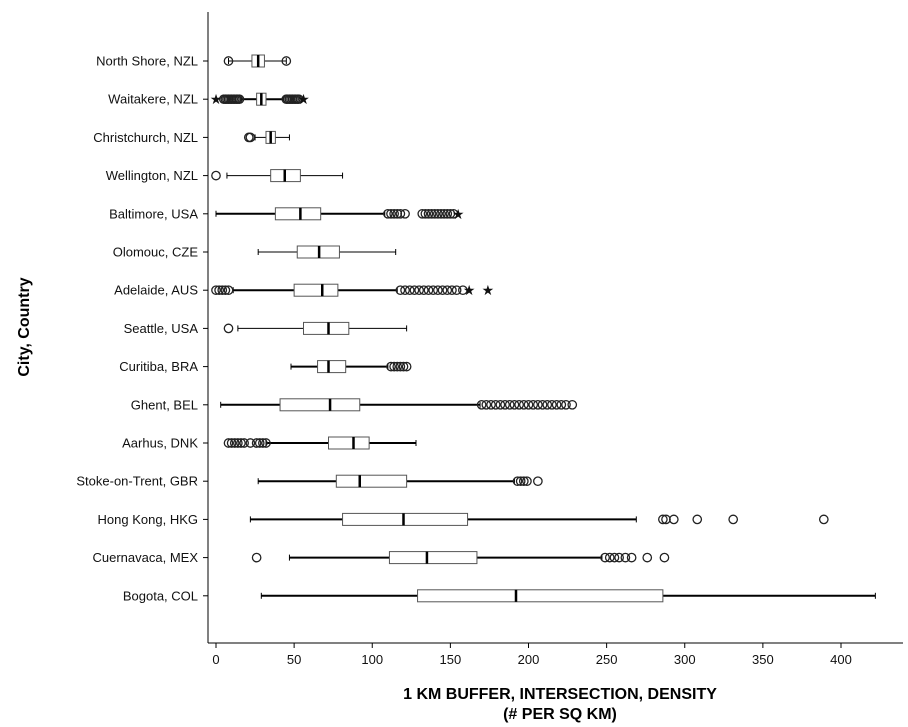 The image size is (908, 727). I want to click on x-axis-title-line2: (# PER SQ KM), so click(560, 714).